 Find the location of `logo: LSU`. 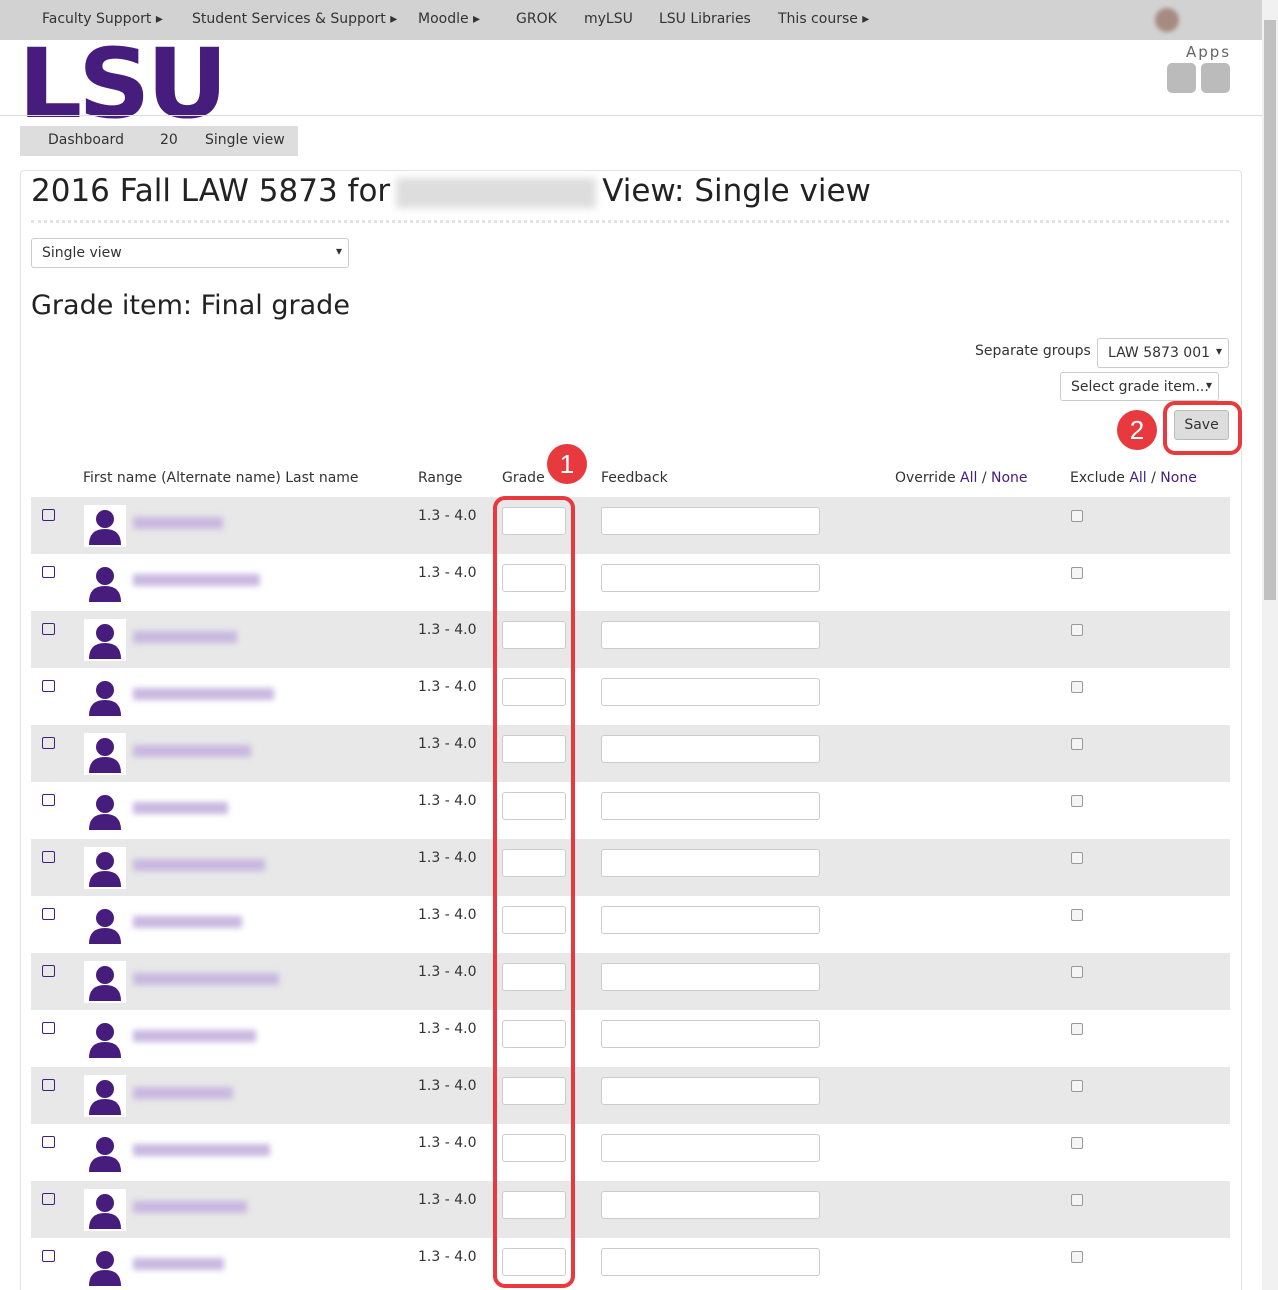

logo: LSU is located at coordinates (123, 84).